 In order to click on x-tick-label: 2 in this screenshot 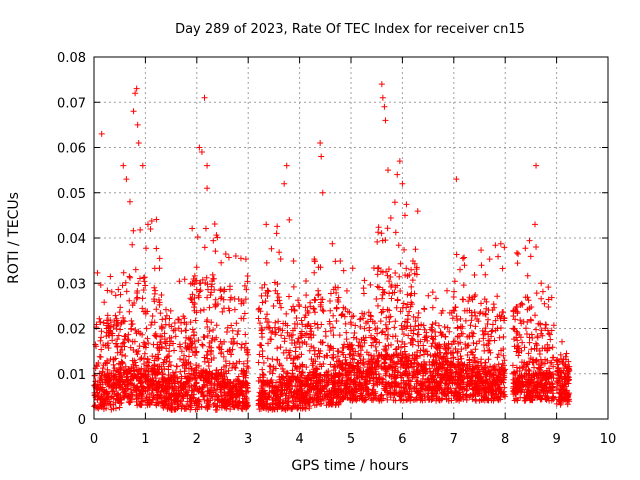, I will do `click(197, 439)`.